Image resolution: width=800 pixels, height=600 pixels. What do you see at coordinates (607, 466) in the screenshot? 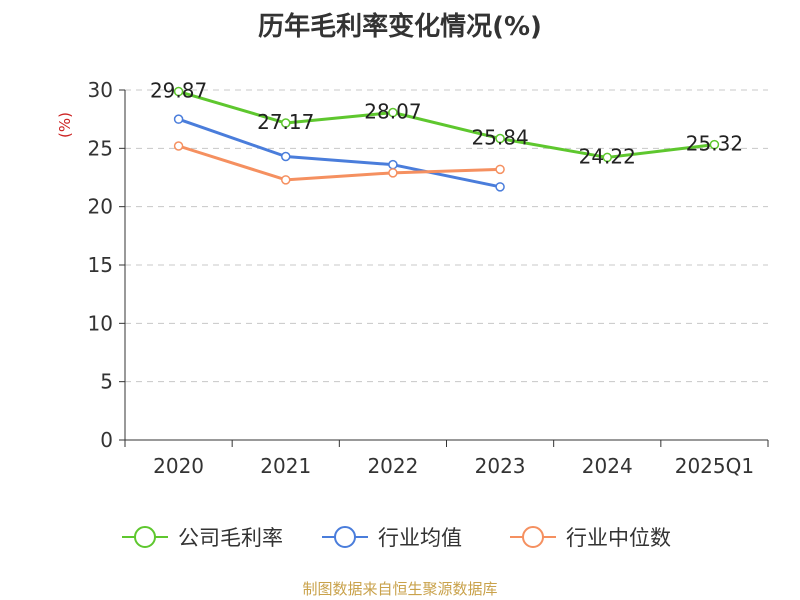
I see `x-tick-label-2024: 2024` at bounding box center [607, 466].